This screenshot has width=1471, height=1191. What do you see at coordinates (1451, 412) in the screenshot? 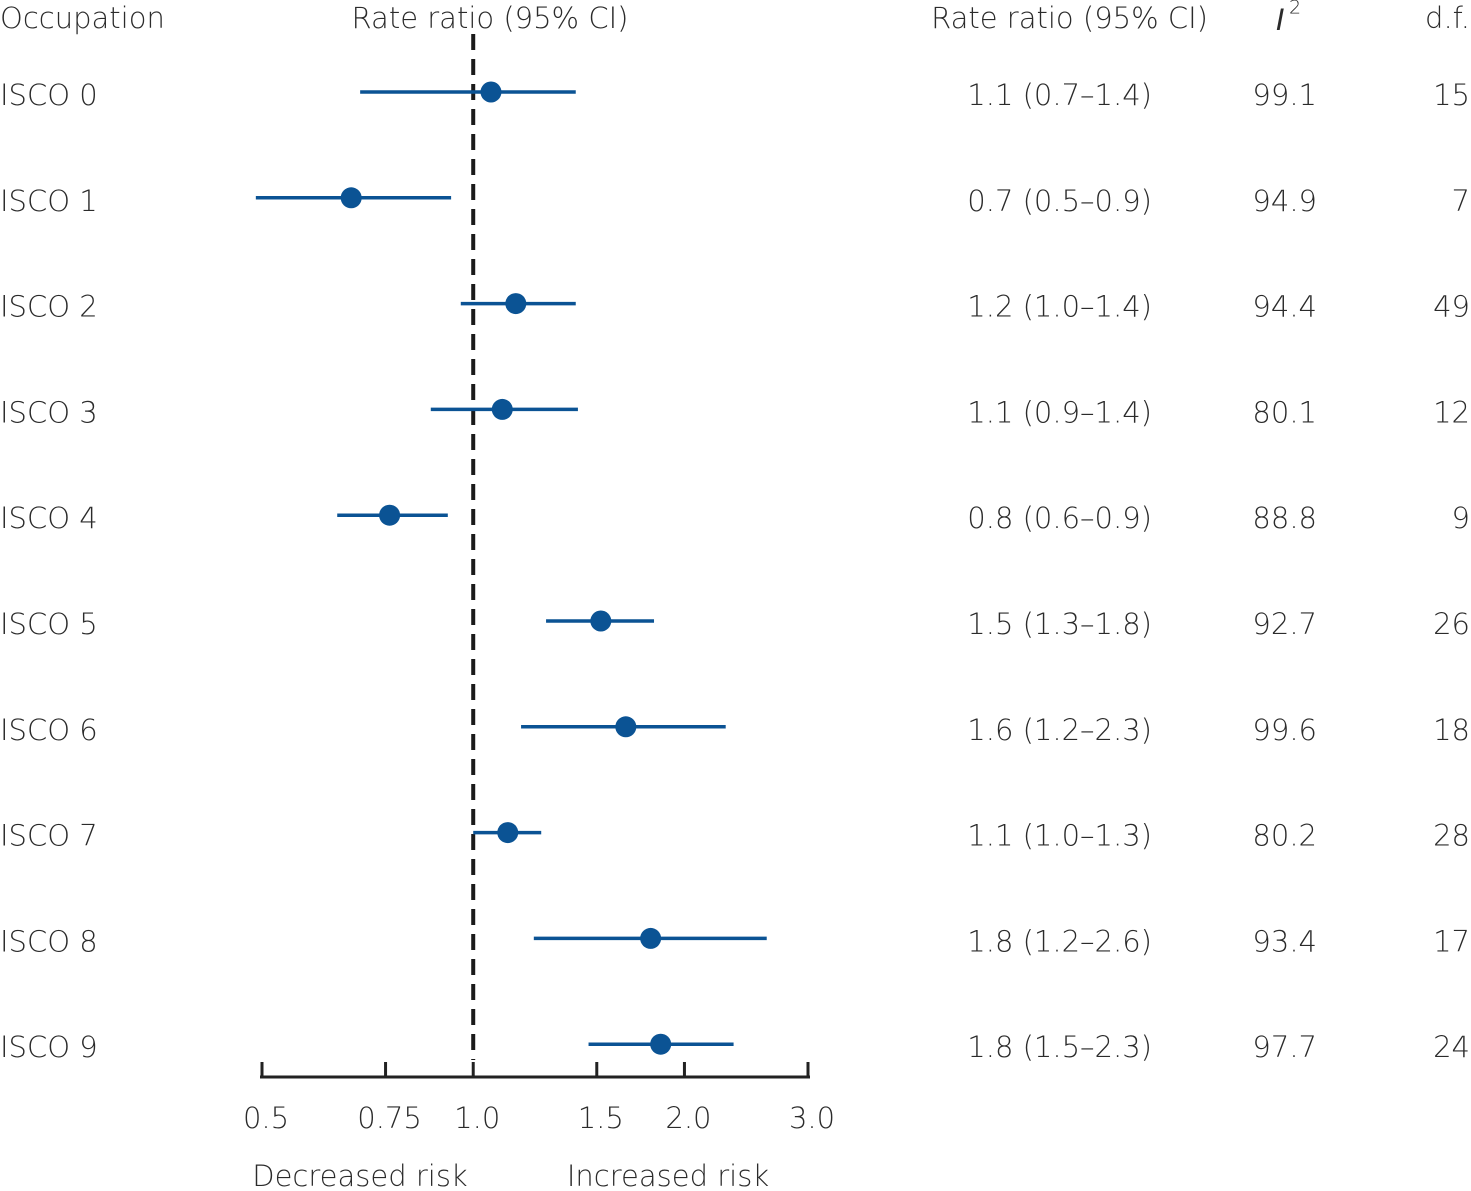
I see `df-value: 12` at bounding box center [1451, 412].